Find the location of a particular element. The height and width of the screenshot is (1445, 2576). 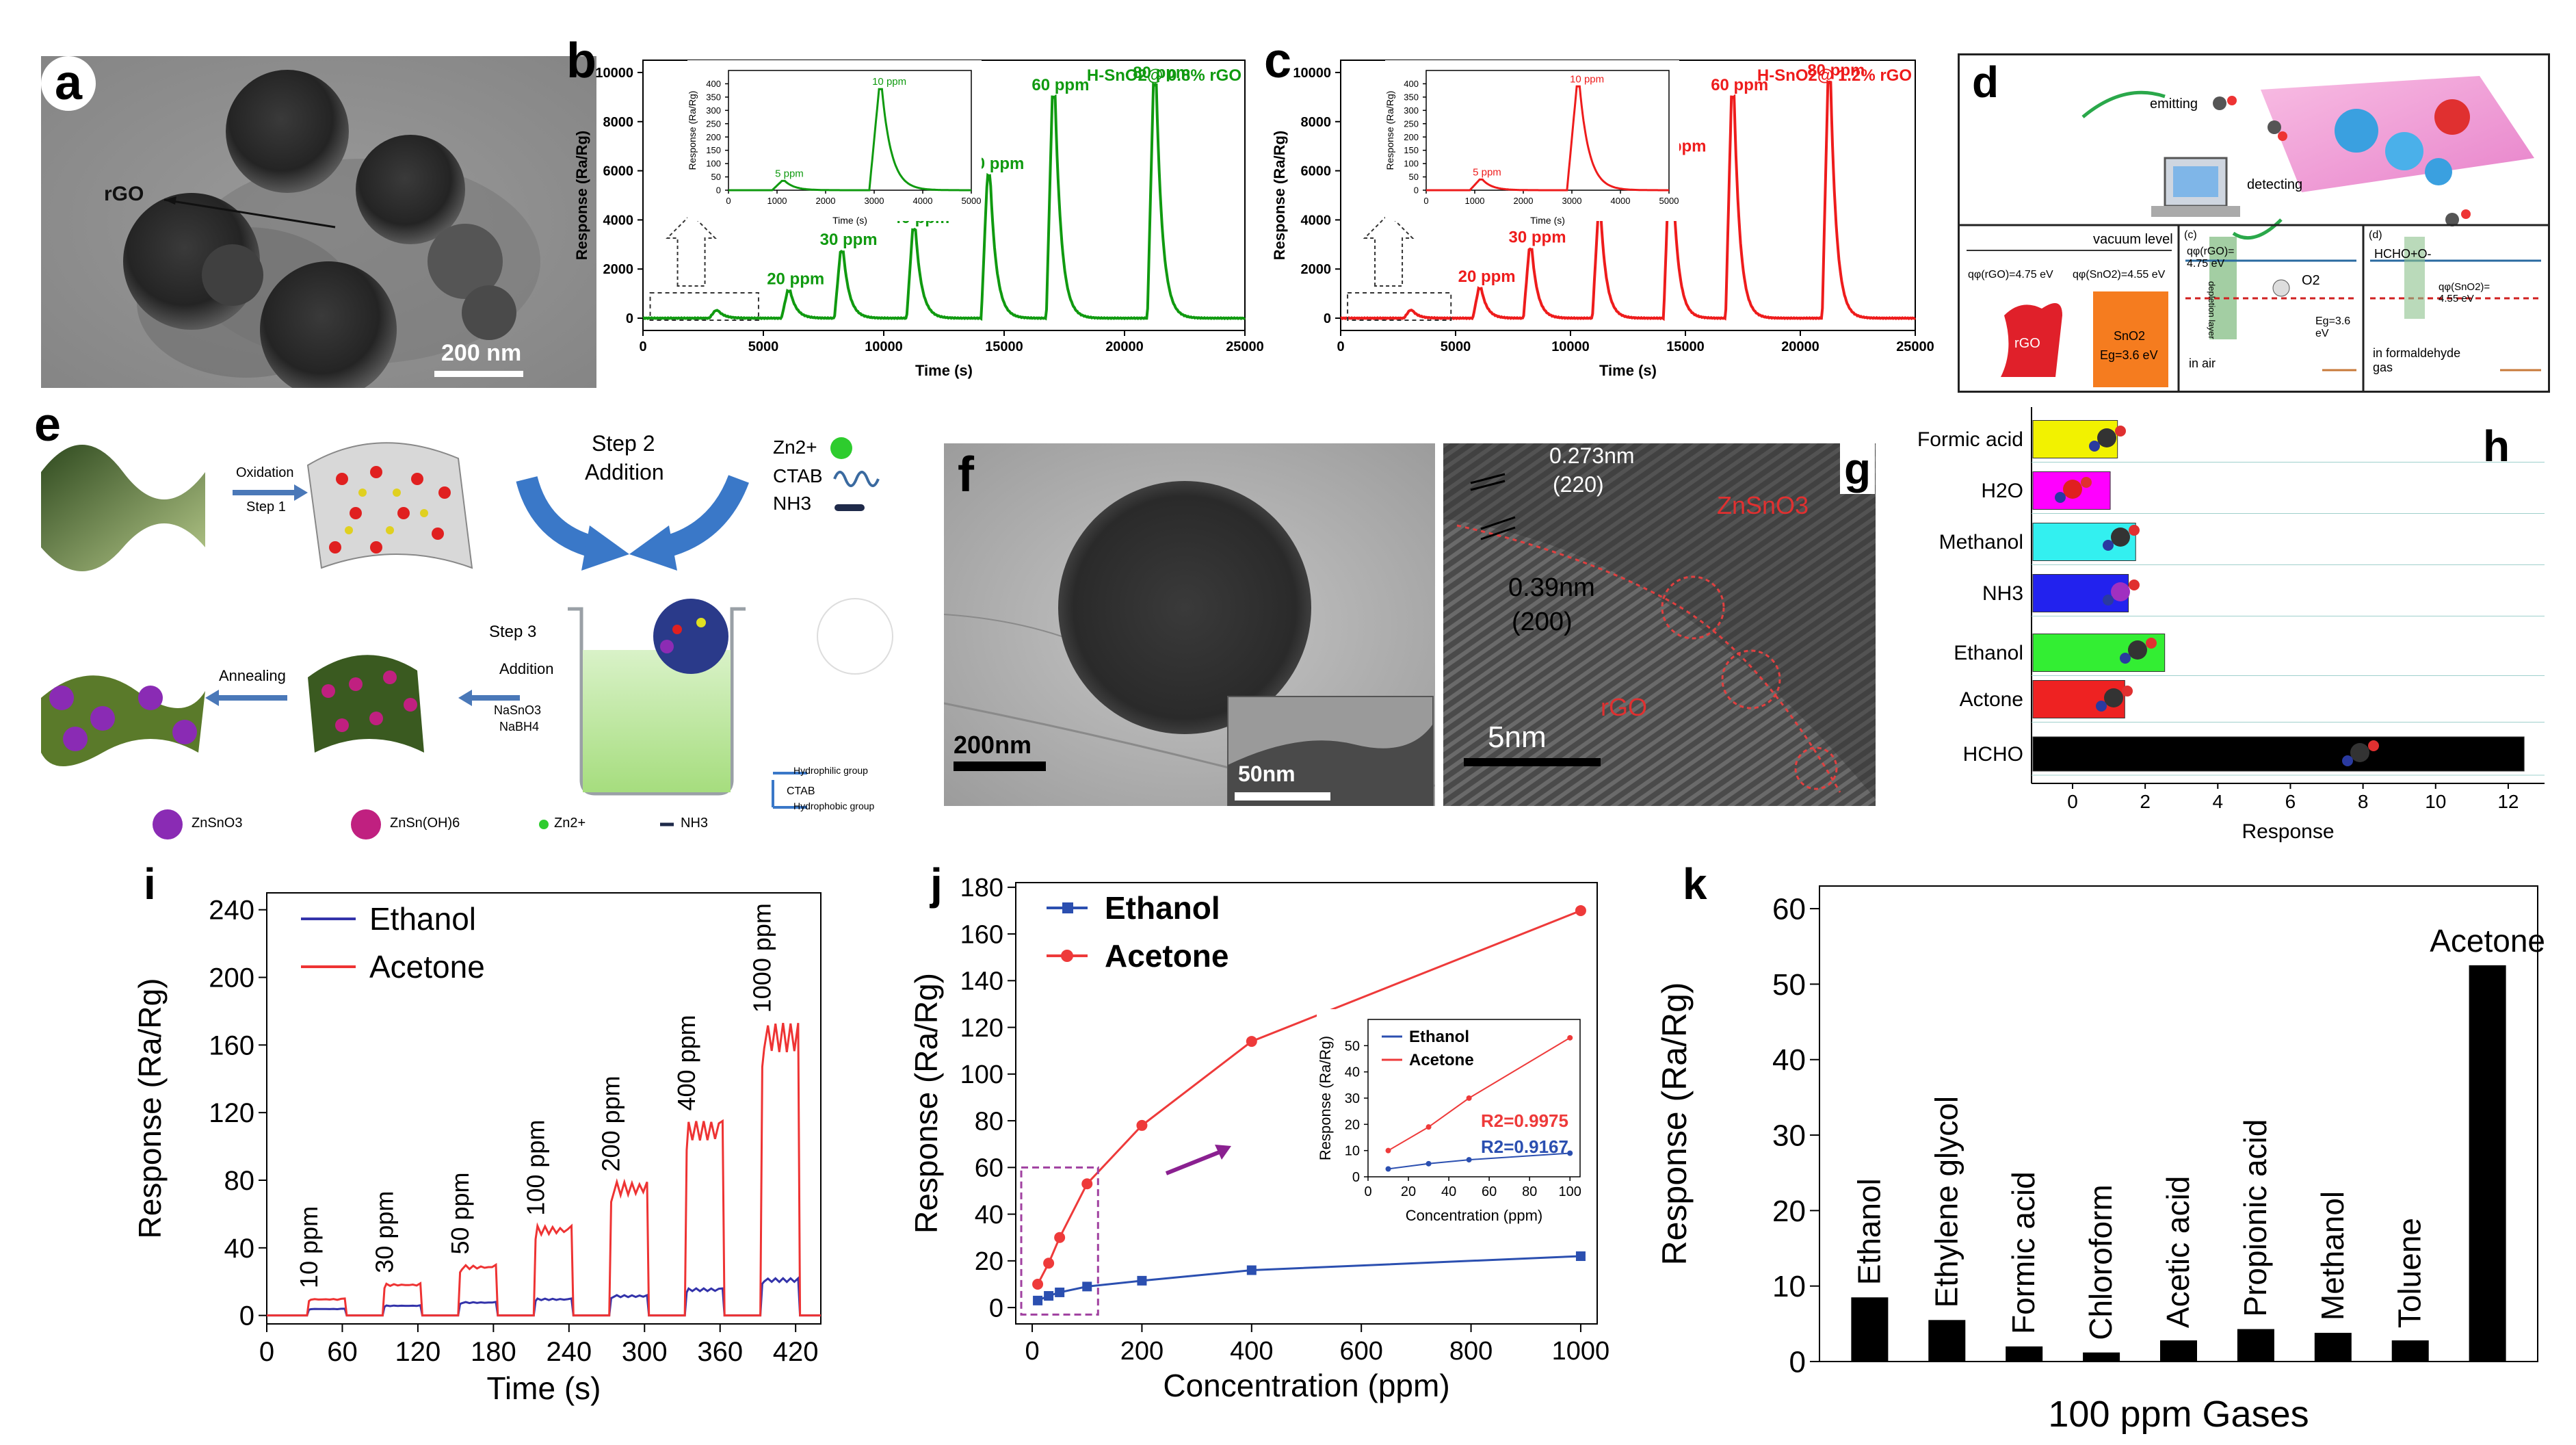

panel-k-y-tick-label: 30 is located at coordinates (1789, 1135).